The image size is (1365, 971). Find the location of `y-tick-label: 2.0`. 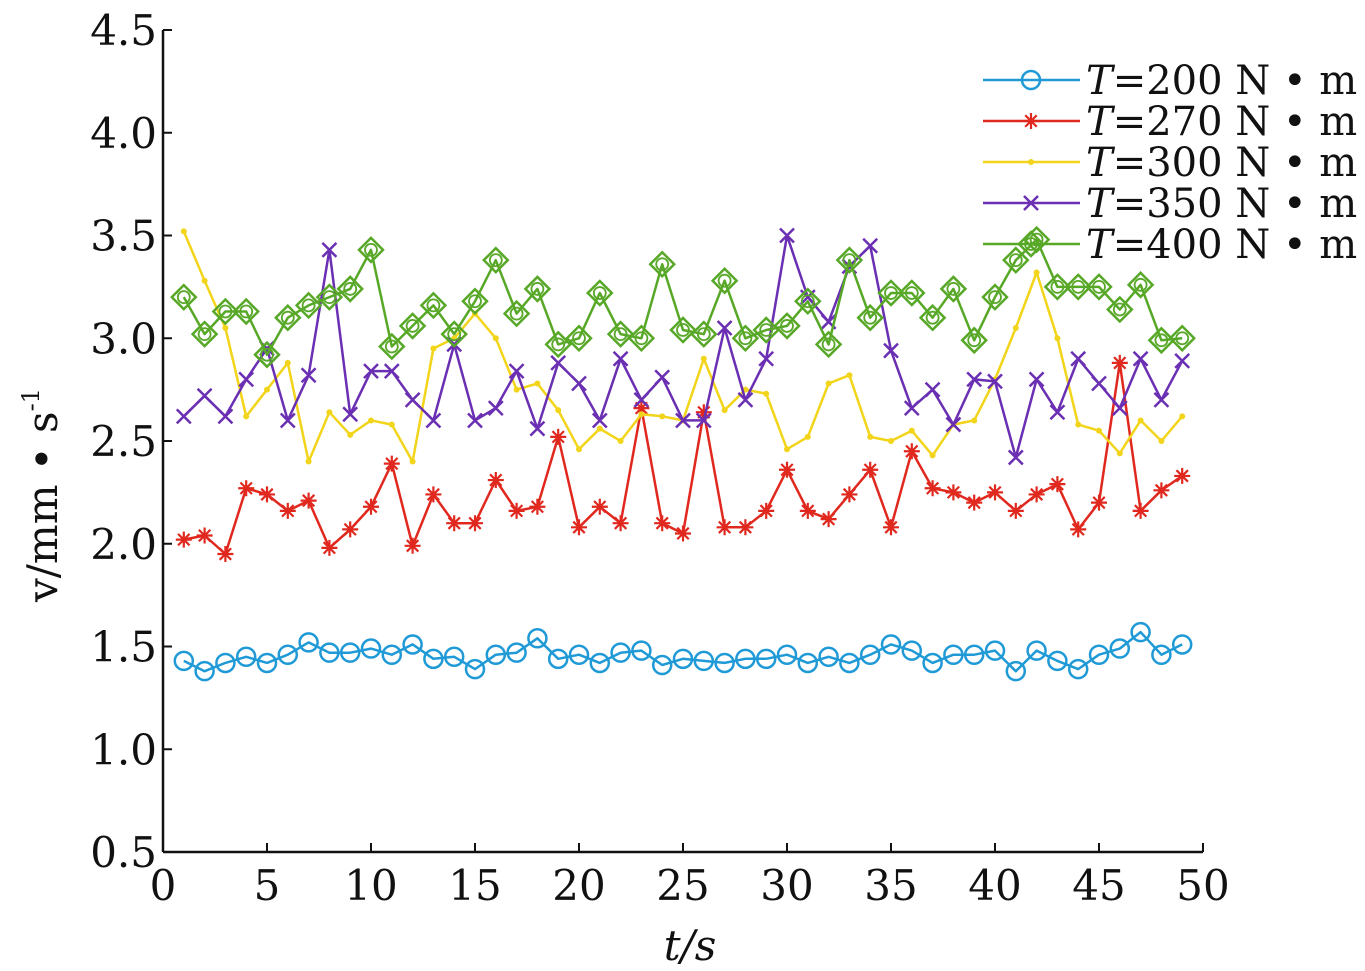

y-tick-label: 2.0 is located at coordinates (123, 544).